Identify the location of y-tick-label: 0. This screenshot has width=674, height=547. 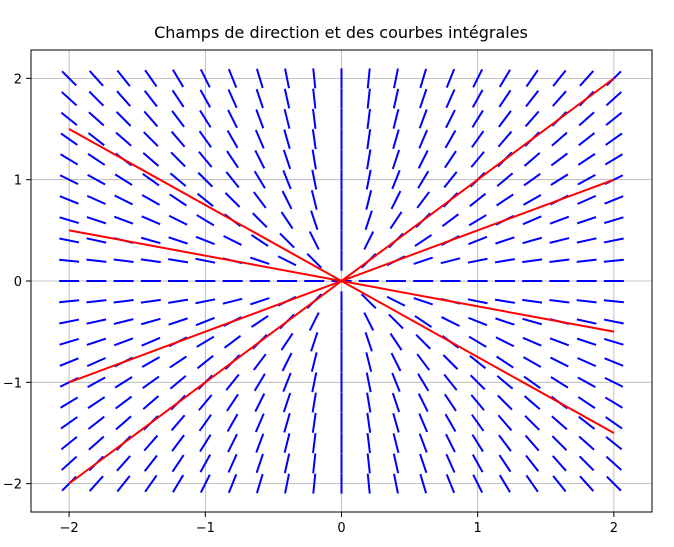
(18, 282).